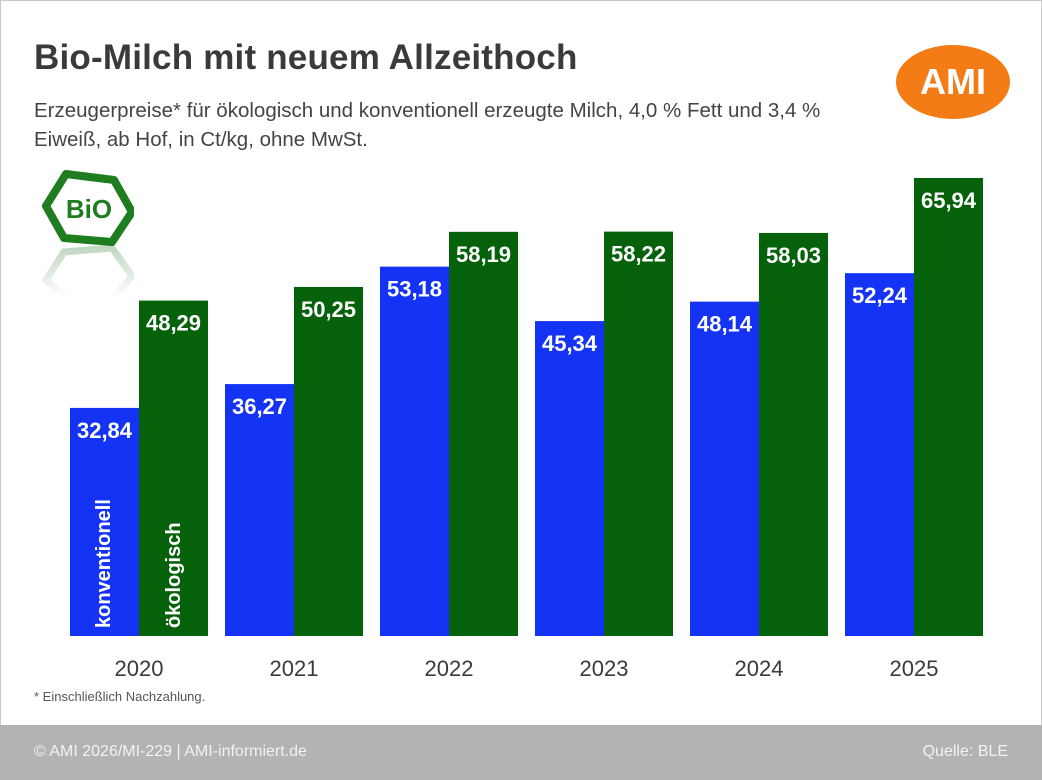  Describe the element at coordinates (483, 434) in the screenshot. I see `bar-oekologisch-2022` at that location.